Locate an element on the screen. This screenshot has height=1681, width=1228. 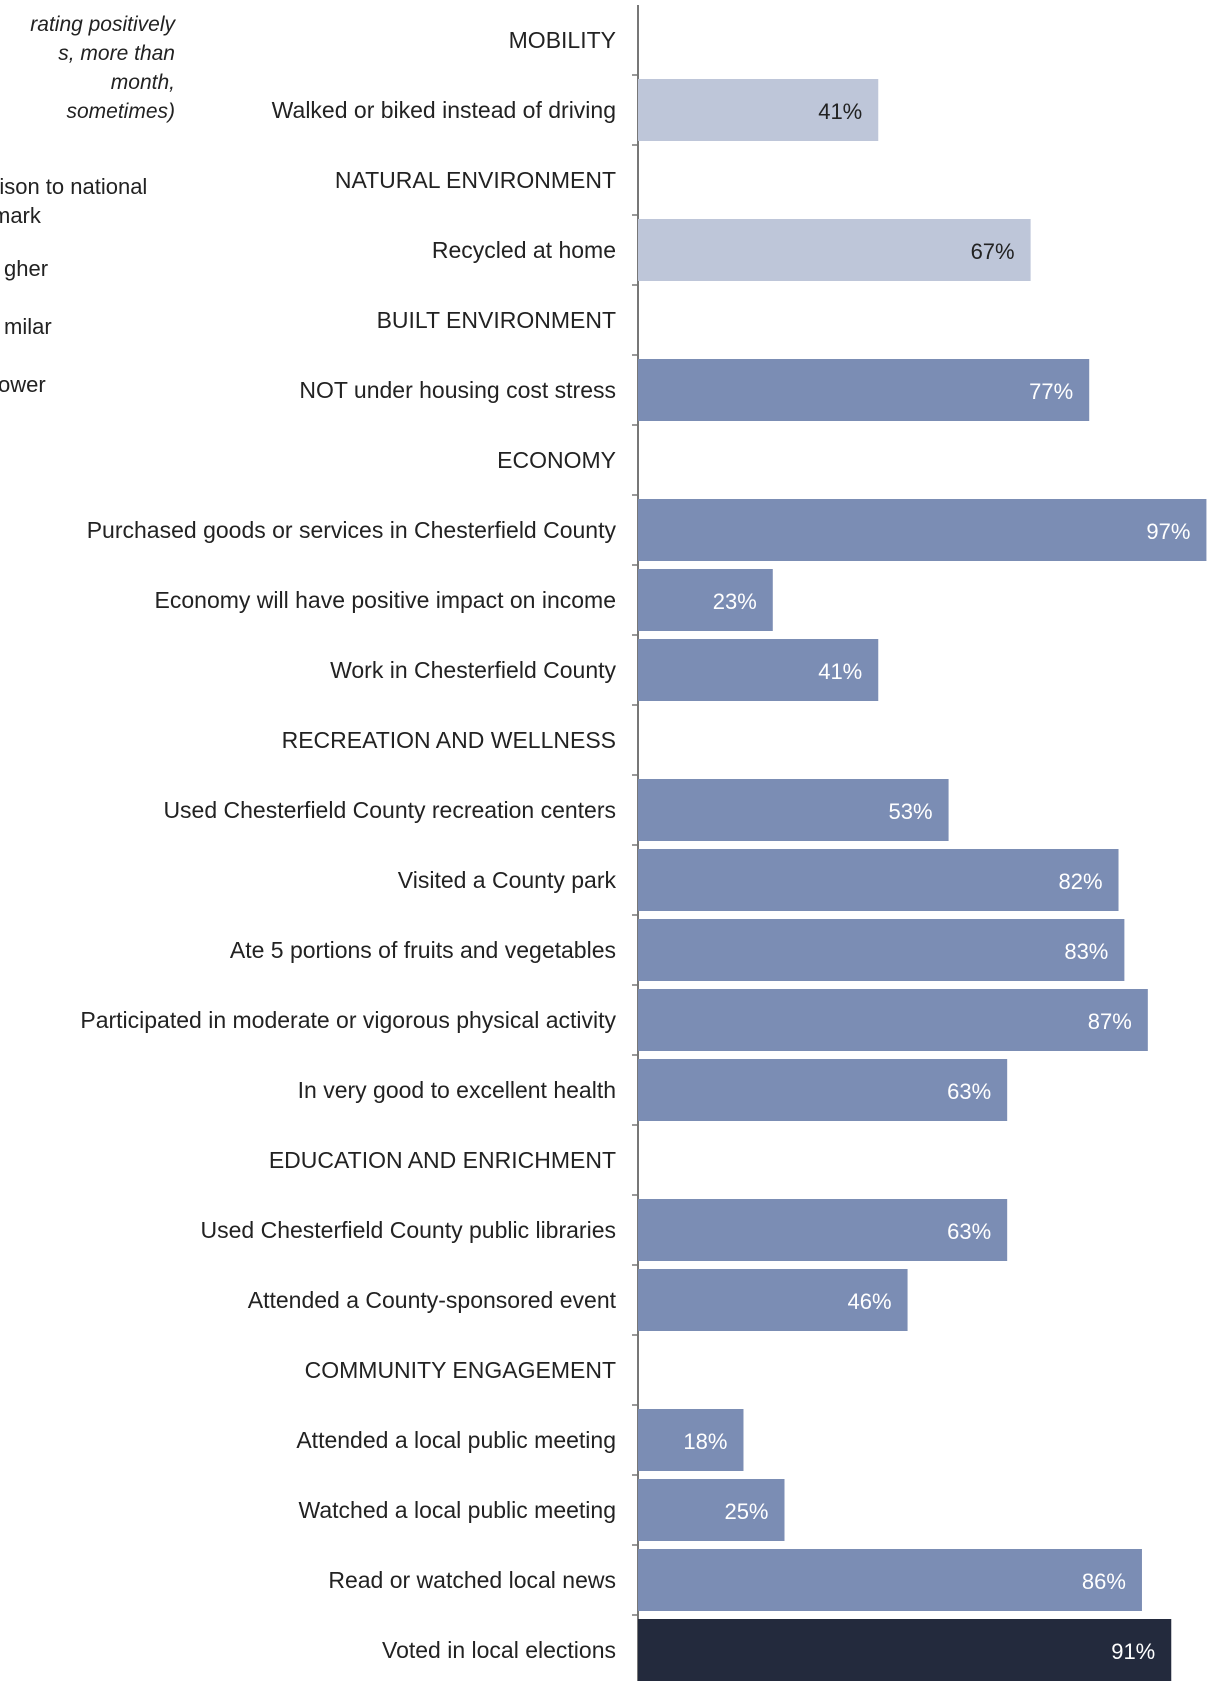
data-label: 86% is located at coordinates (1104, 1581).